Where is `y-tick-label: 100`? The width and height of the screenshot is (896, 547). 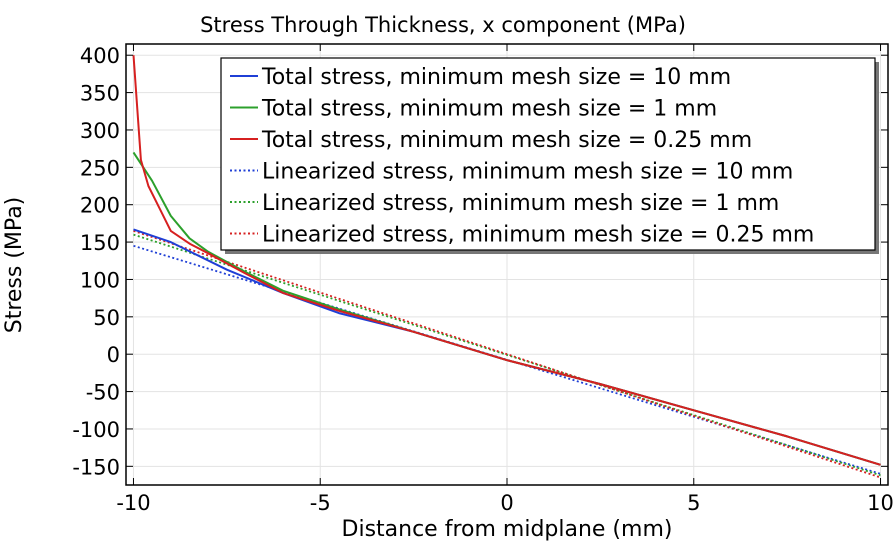
y-tick-label: 100 is located at coordinates (100, 280).